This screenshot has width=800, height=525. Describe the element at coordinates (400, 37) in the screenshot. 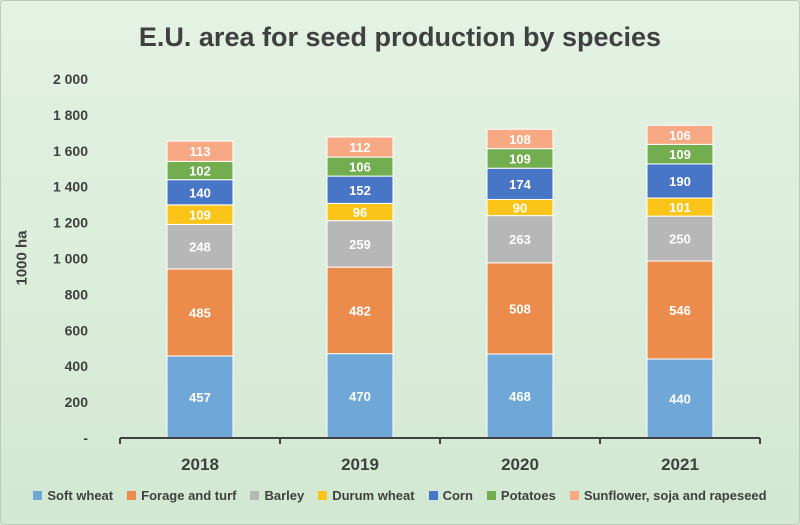

I see `chart-title: E.U. area for seed production by species` at that location.